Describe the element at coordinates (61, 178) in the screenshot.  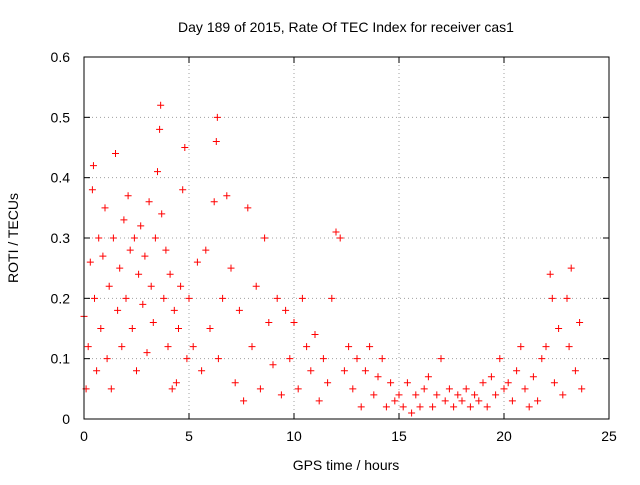
I see `y-tick-label: 0.4` at that location.